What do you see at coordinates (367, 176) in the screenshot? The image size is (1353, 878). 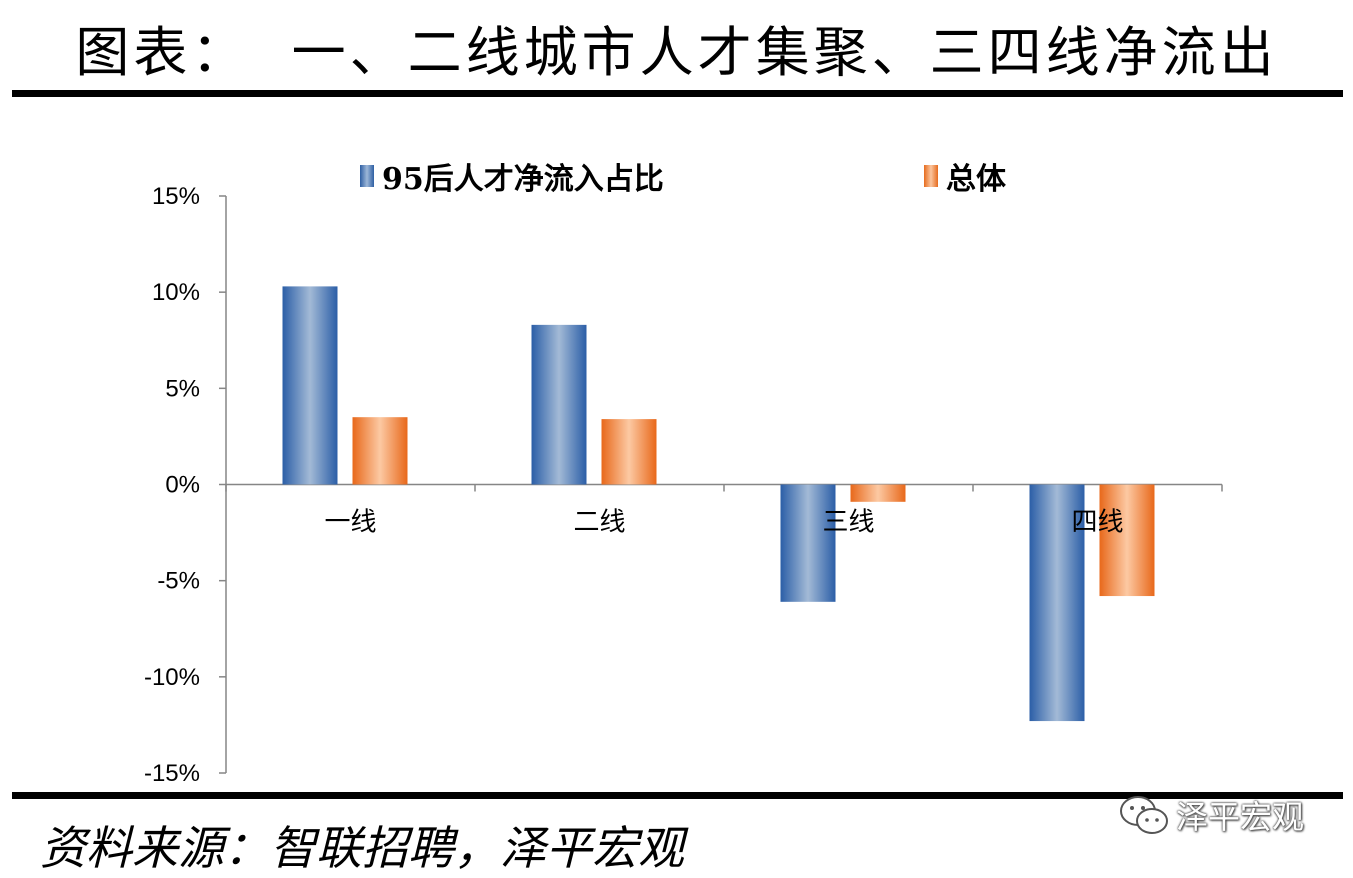 I see `legend-swatch-series1` at bounding box center [367, 176].